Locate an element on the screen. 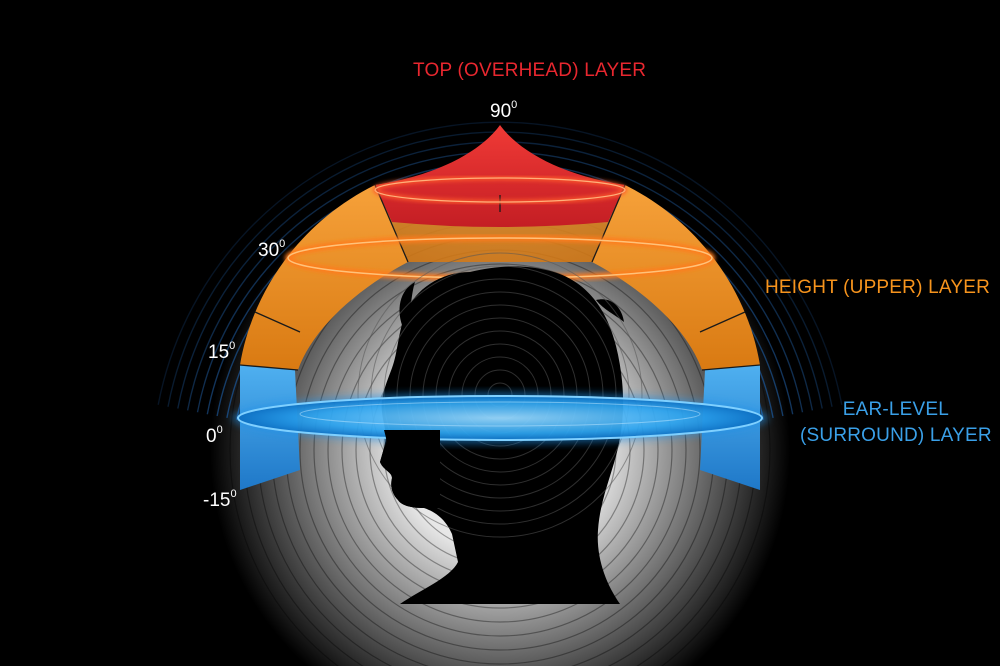 Image resolution: width=1000 pixels, height=666 pixels. angle-label-90: 900 is located at coordinates (504, 110).